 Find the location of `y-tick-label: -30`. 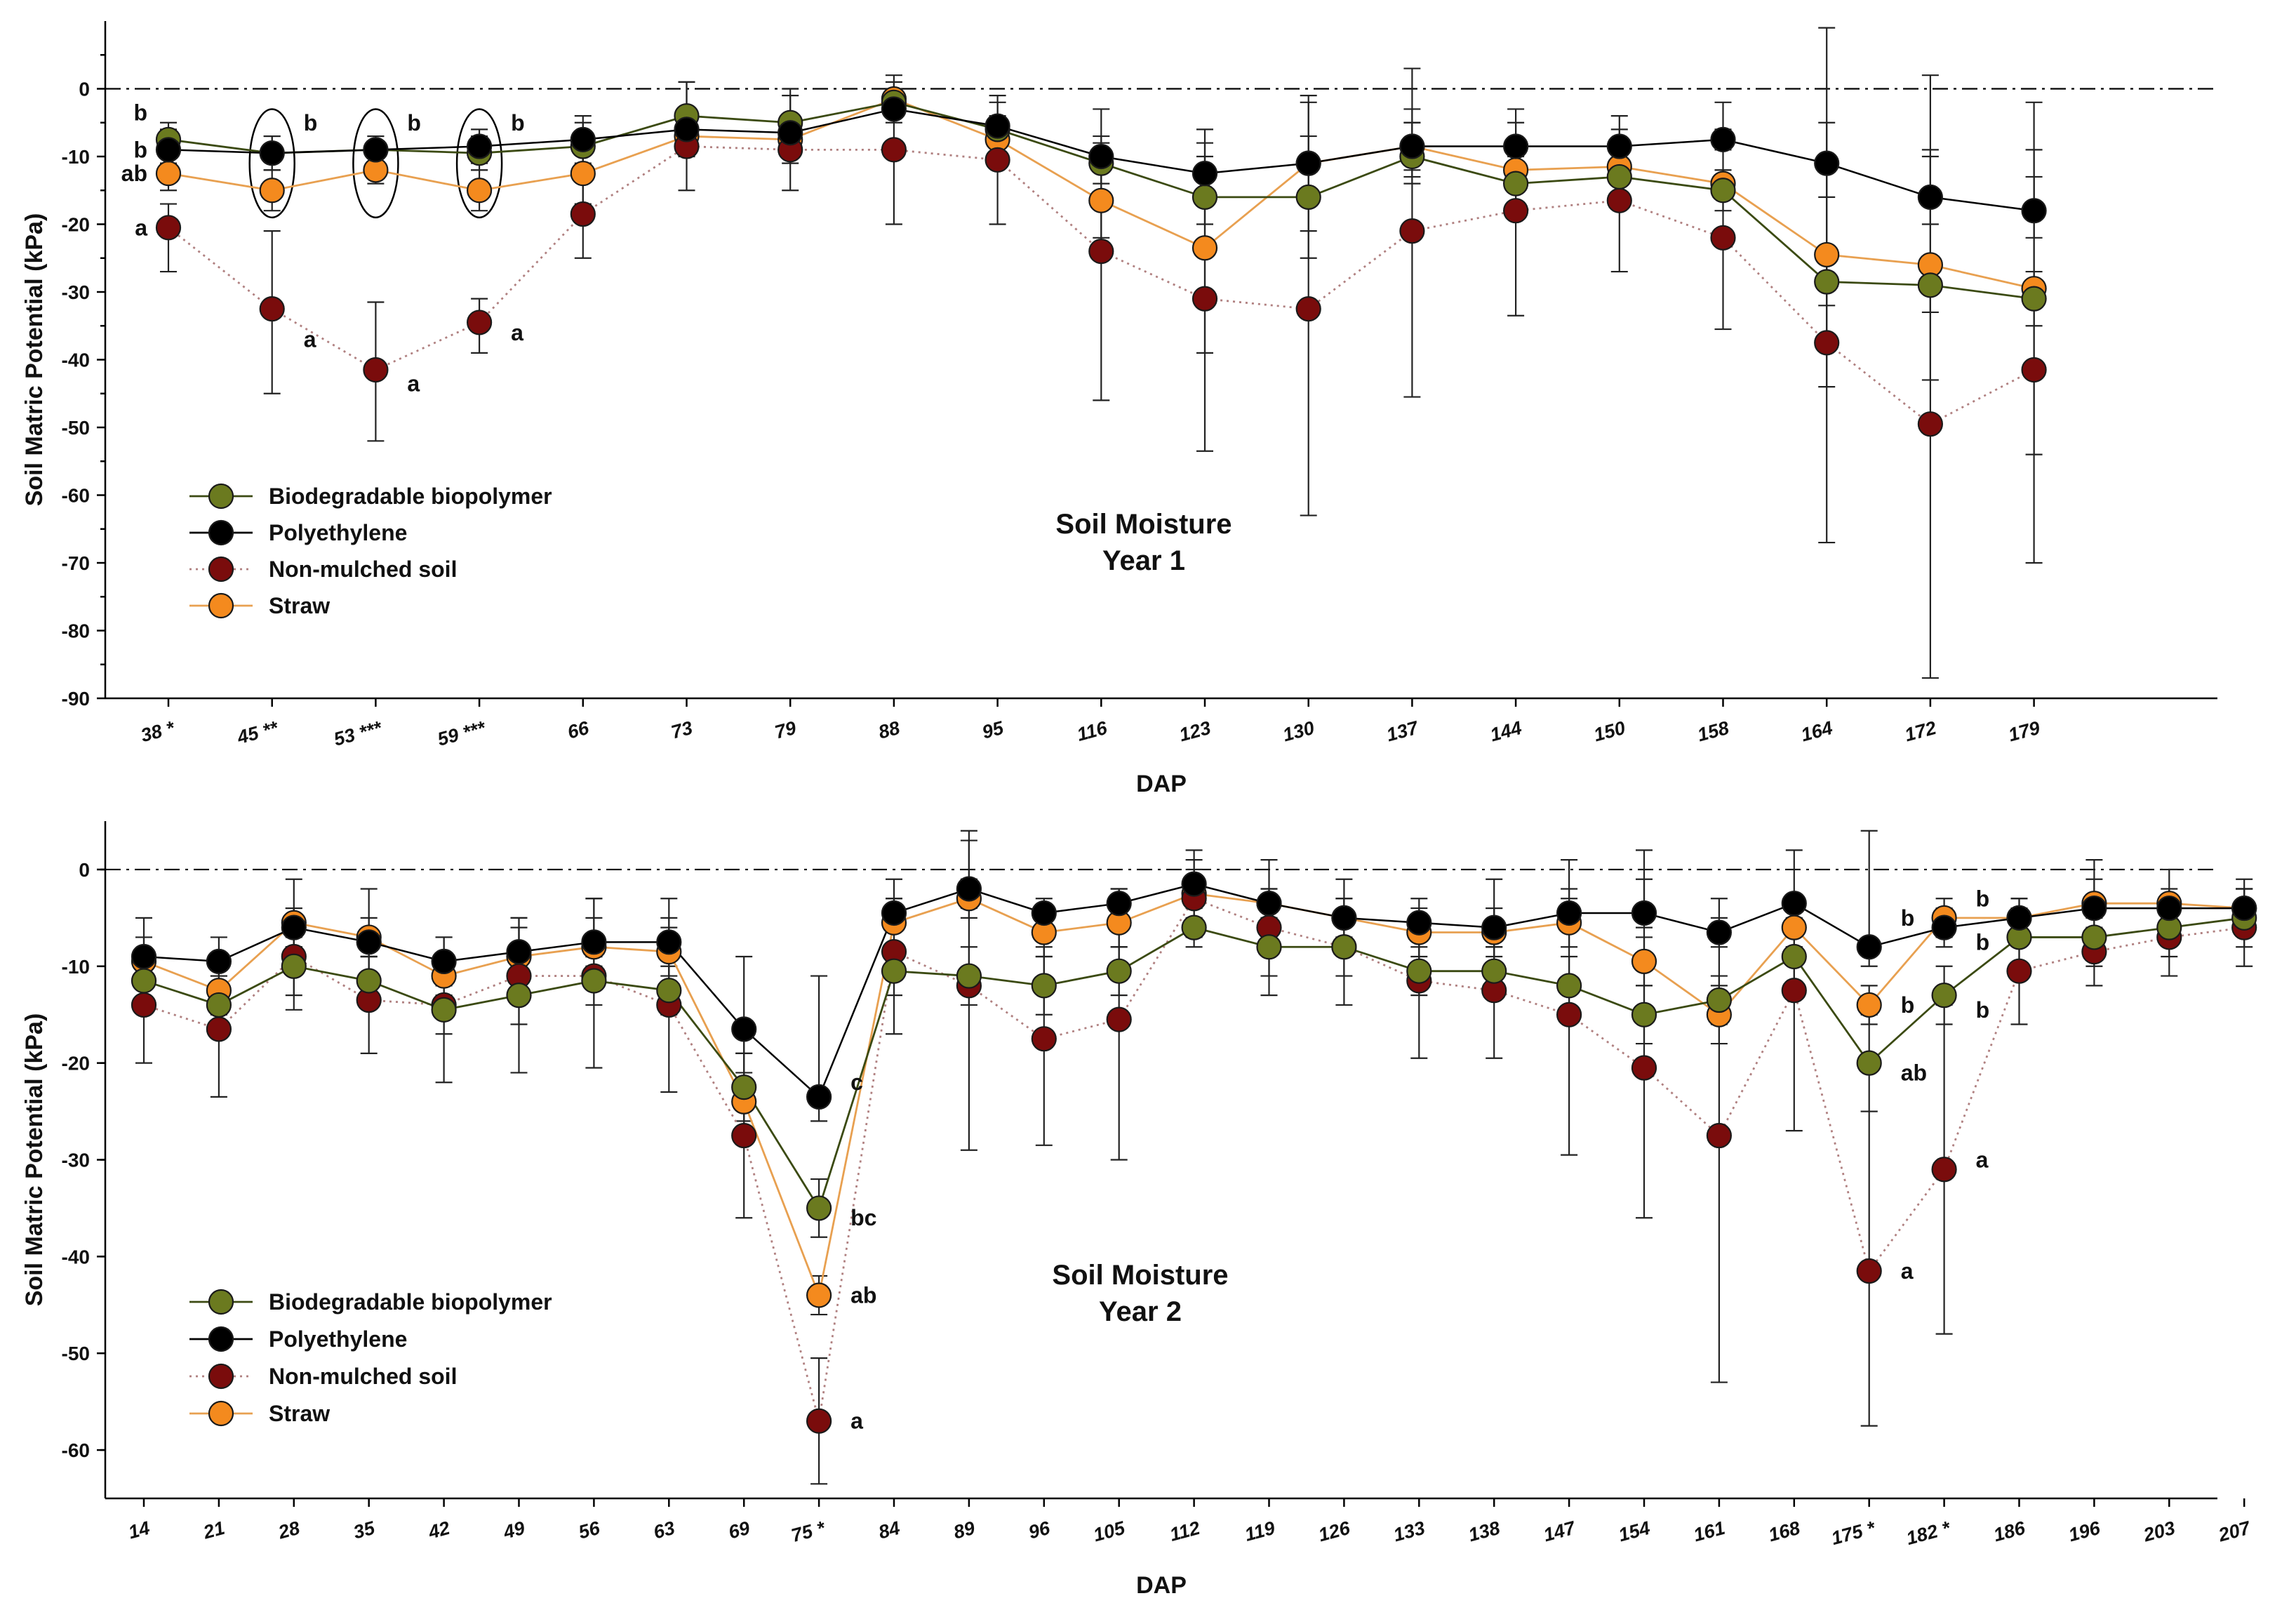

y-tick-label: -30 is located at coordinates (76, 1160).